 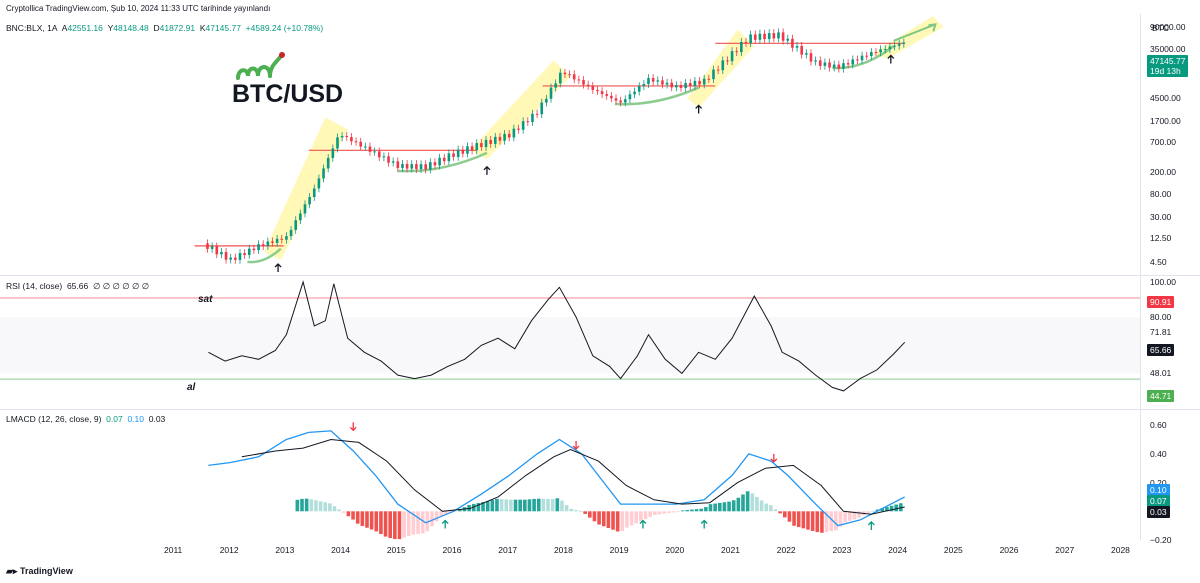 What do you see at coordinates (600, 409) in the screenshot?
I see `pane-divider-lmacd` at bounding box center [600, 409].